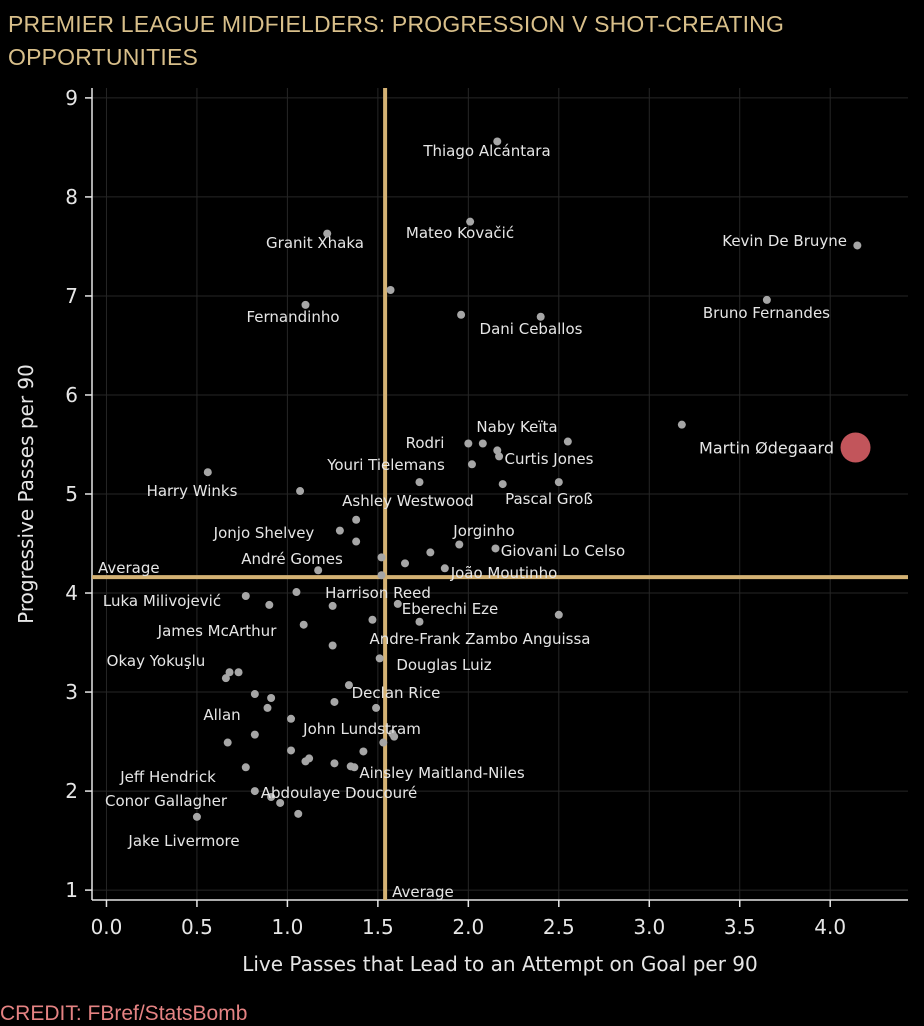  What do you see at coordinates (217, 631) in the screenshot?
I see `point-label: James McArthur` at bounding box center [217, 631].